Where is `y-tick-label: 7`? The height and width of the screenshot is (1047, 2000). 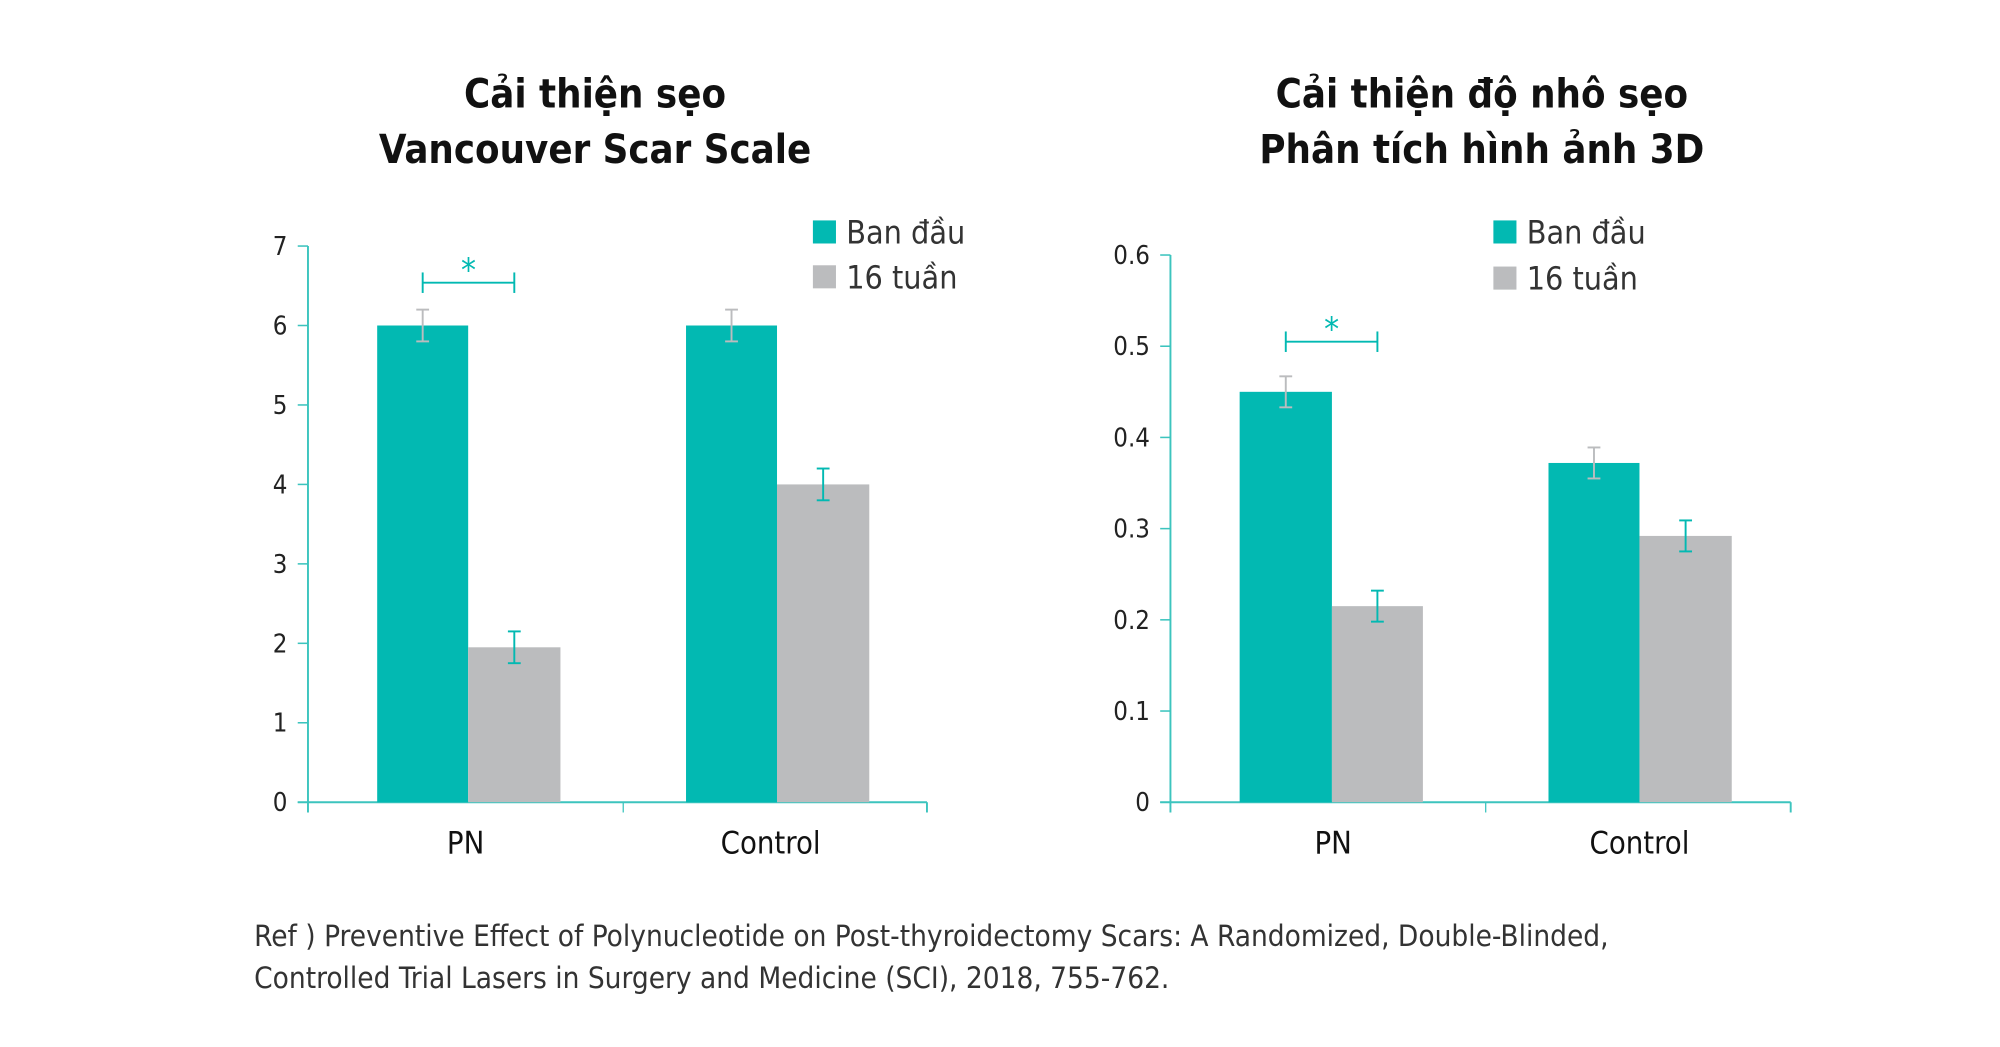
y-tick-label: 7 is located at coordinates (280, 247).